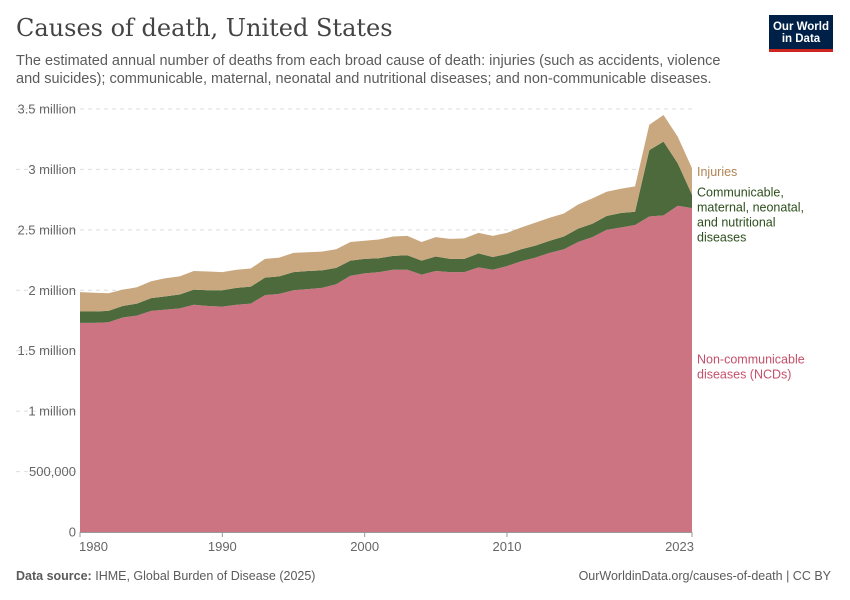 The width and height of the screenshot is (850, 600). What do you see at coordinates (507, 546) in the screenshot?
I see `x-tick-label: 2010` at bounding box center [507, 546].